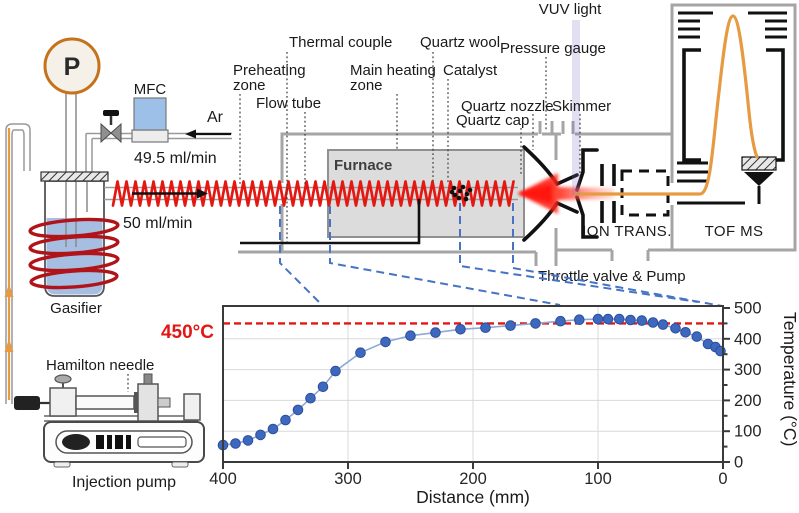  I want to click on ion-flight-path, so click(666, 105).